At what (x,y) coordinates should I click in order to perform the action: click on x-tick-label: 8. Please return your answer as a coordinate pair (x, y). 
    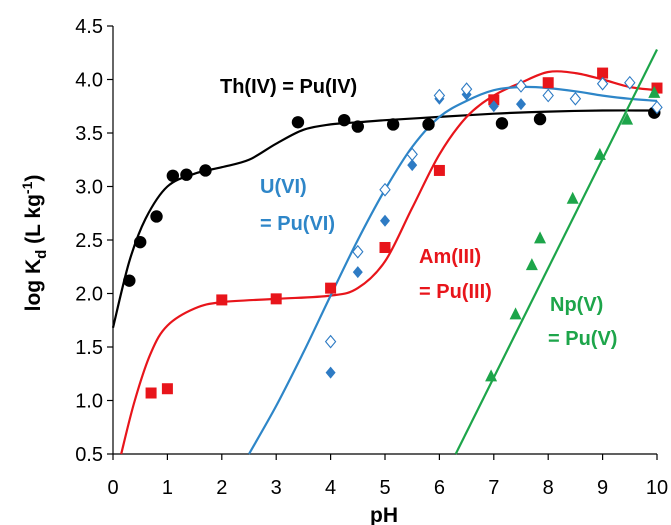
    Looking at the image, I should click on (548, 488).